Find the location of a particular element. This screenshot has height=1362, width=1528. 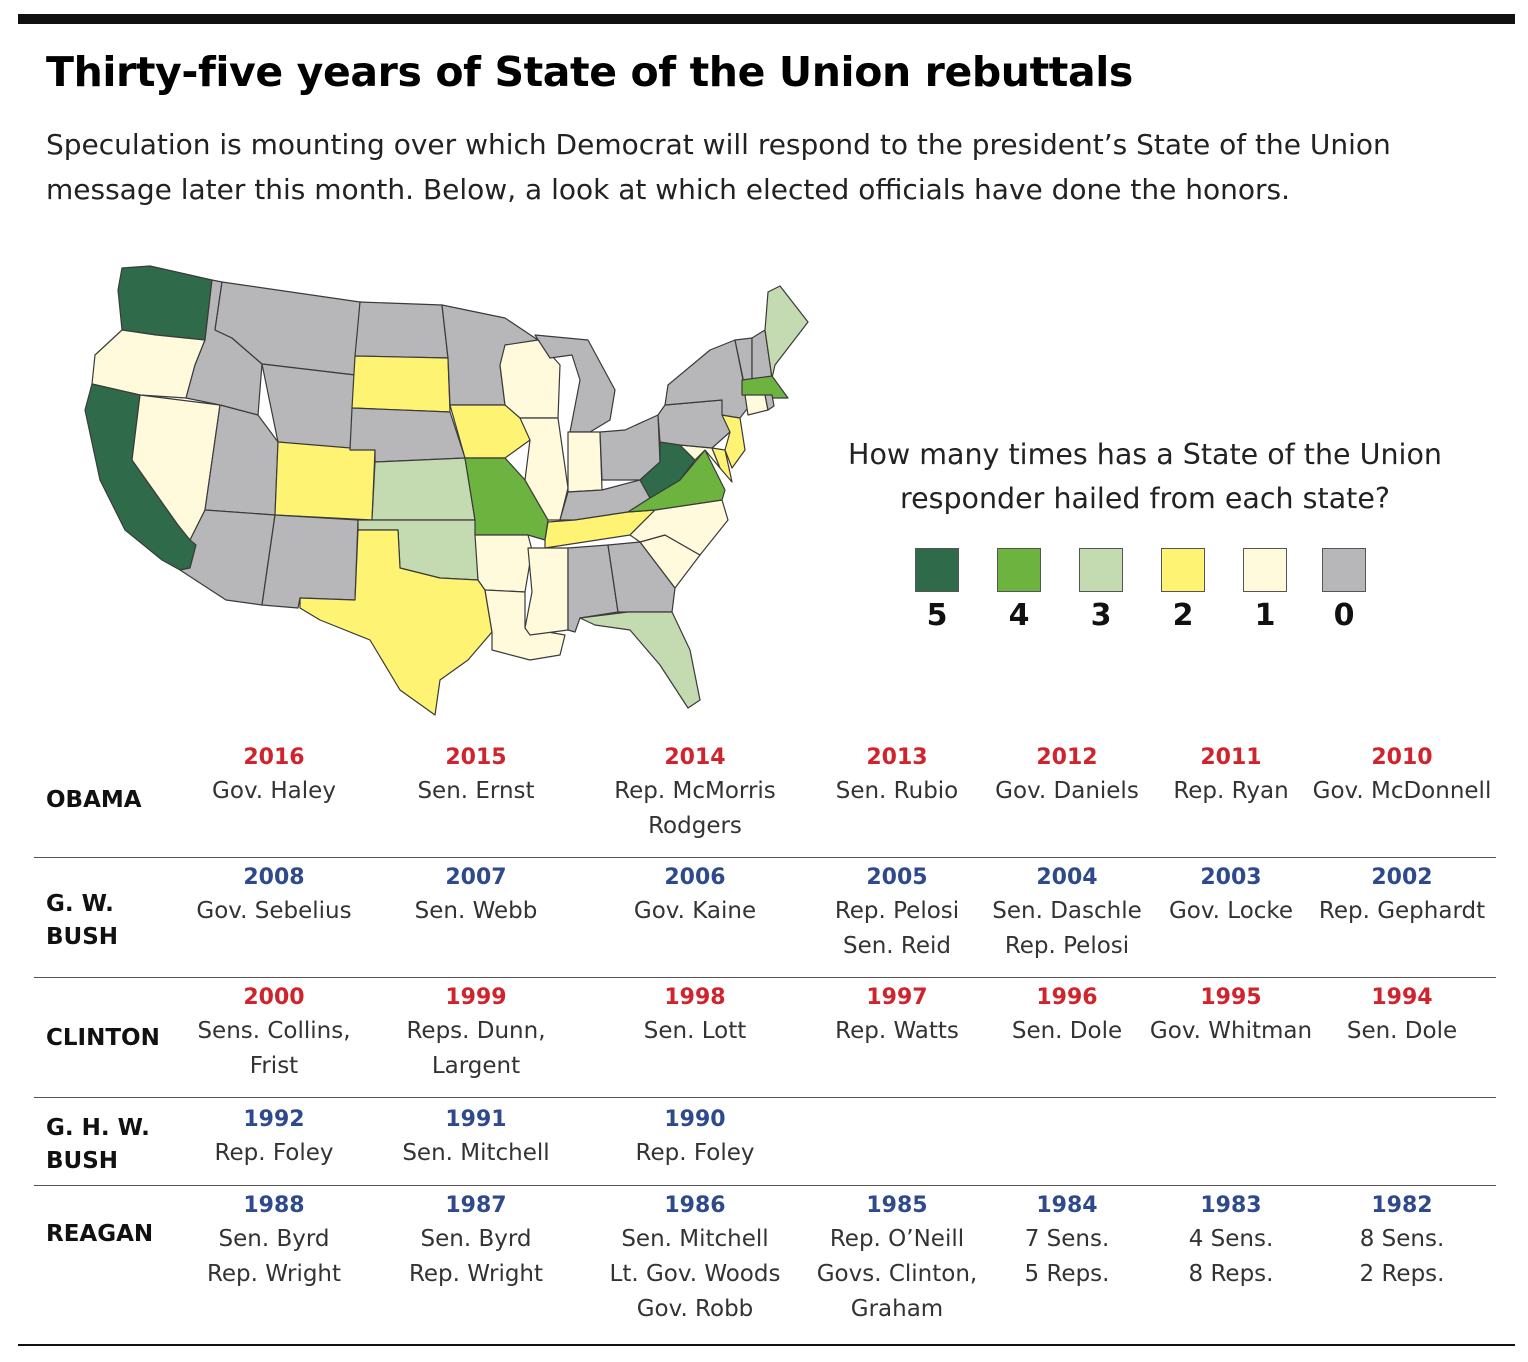

state-WY is located at coordinates (308, 407).